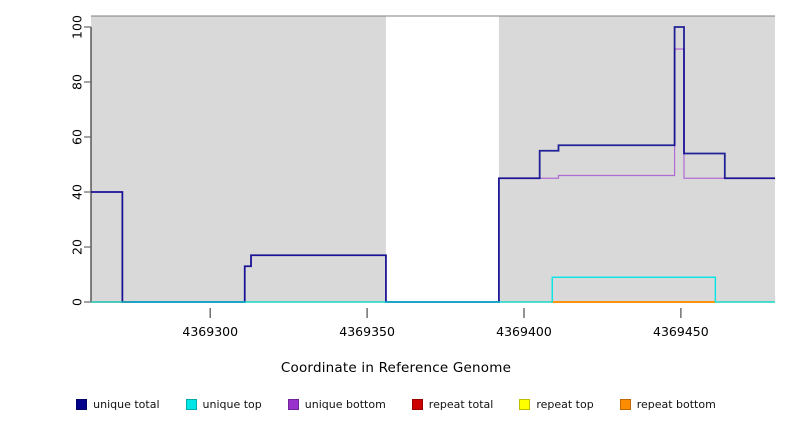 The width and height of the screenshot is (792, 432). I want to click on series-line-unique-top-front, so click(433, 289).